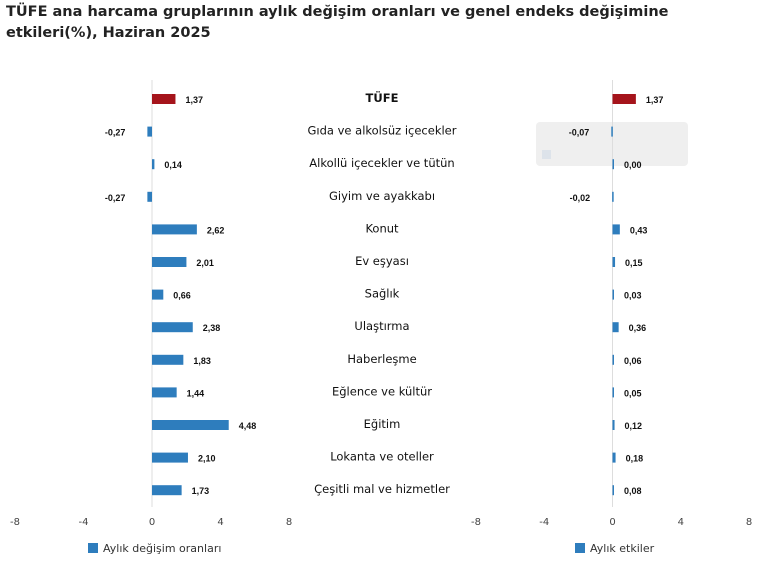 Image resolution: width=763 pixels, height=565 pixels. Describe the element at coordinates (207, 459) in the screenshot. I see `change-rate-data-label: 2,10` at that location.